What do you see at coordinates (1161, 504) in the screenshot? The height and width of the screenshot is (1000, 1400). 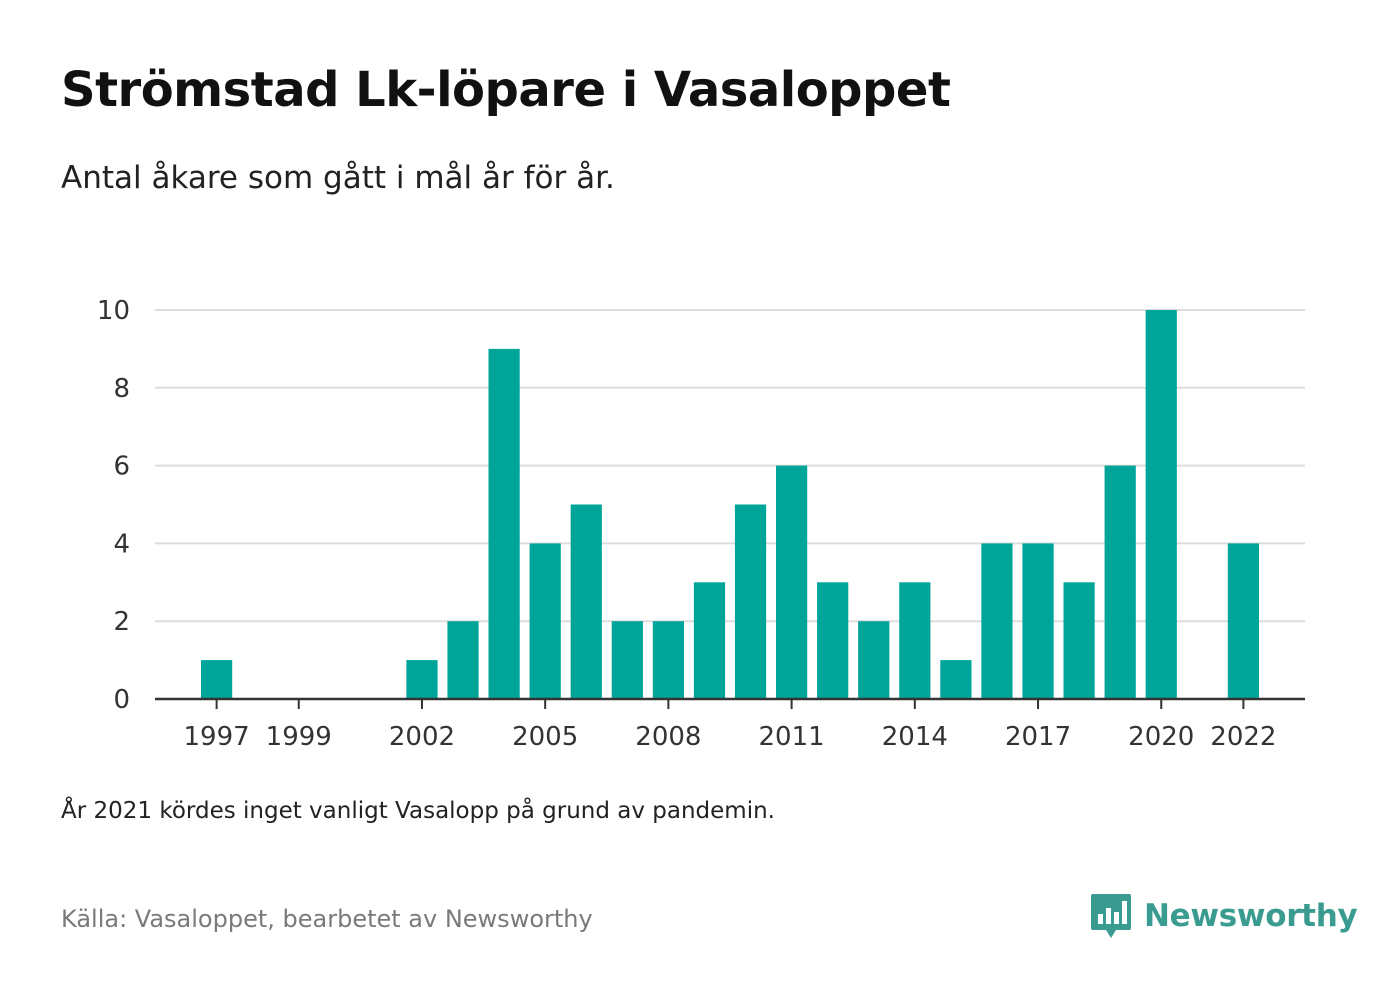 I see `bar-2020` at bounding box center [1161, 504].